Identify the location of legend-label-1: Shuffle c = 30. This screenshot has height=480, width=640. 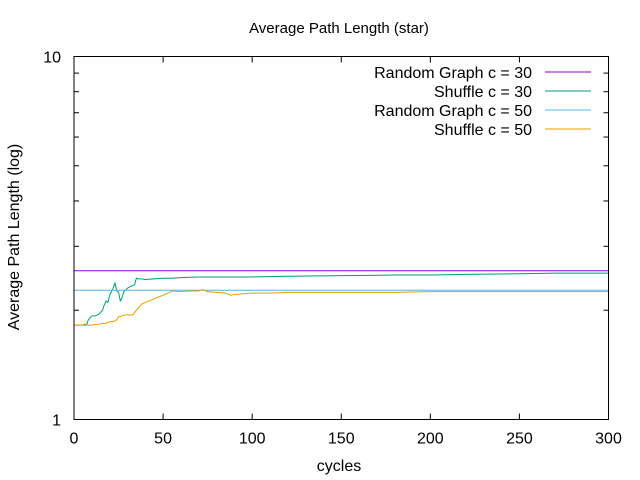
(483, 92).